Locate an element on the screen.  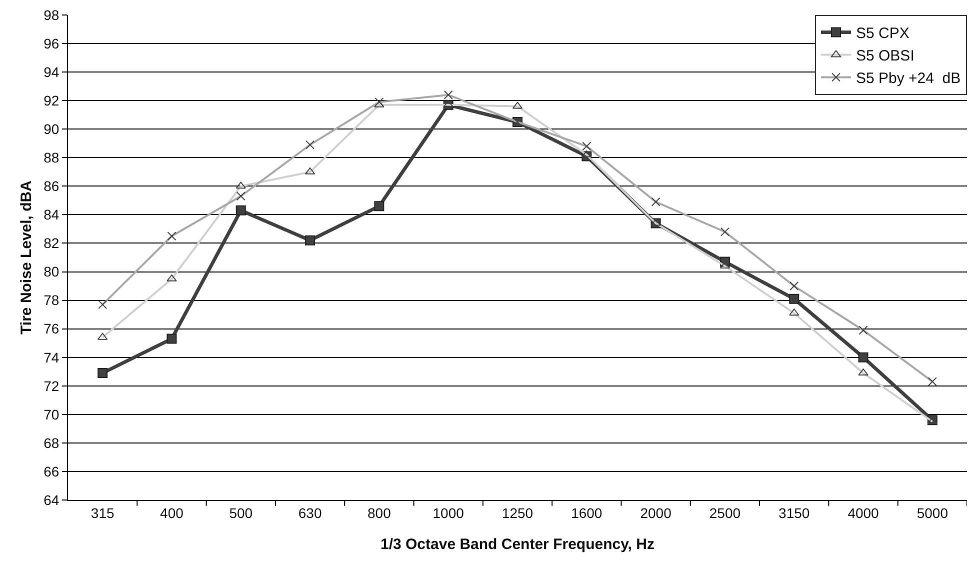
x-tick-label: 800 is located at coordinates (380, 512).